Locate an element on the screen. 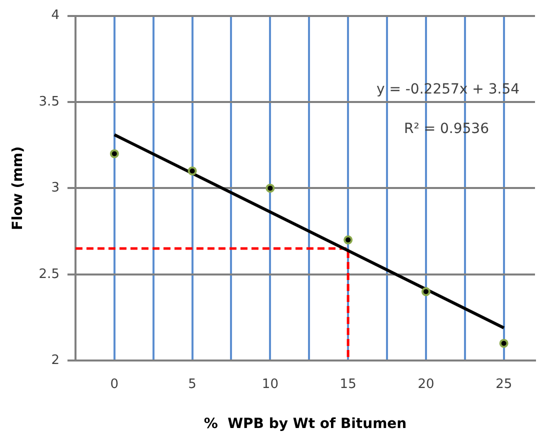 The width and height of the screenshot is (541, 441). y-tick-label: 2 is located at coordinates (55, 360).